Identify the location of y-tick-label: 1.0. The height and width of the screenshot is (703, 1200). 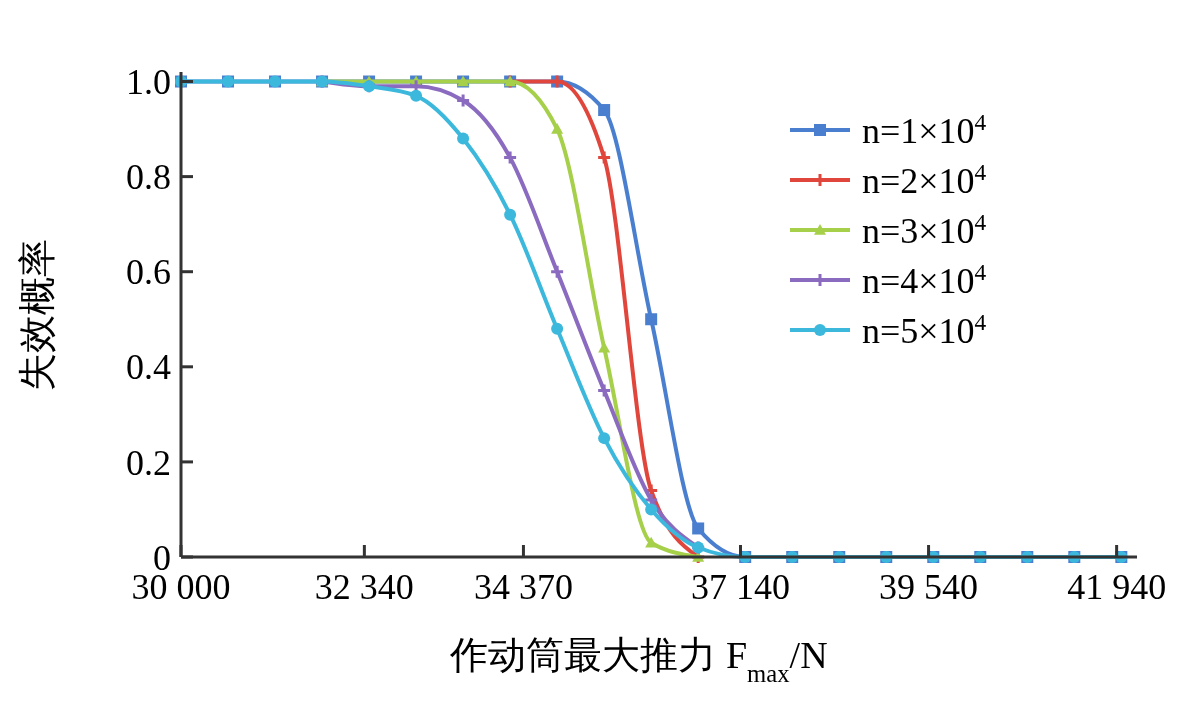
(148, 82).